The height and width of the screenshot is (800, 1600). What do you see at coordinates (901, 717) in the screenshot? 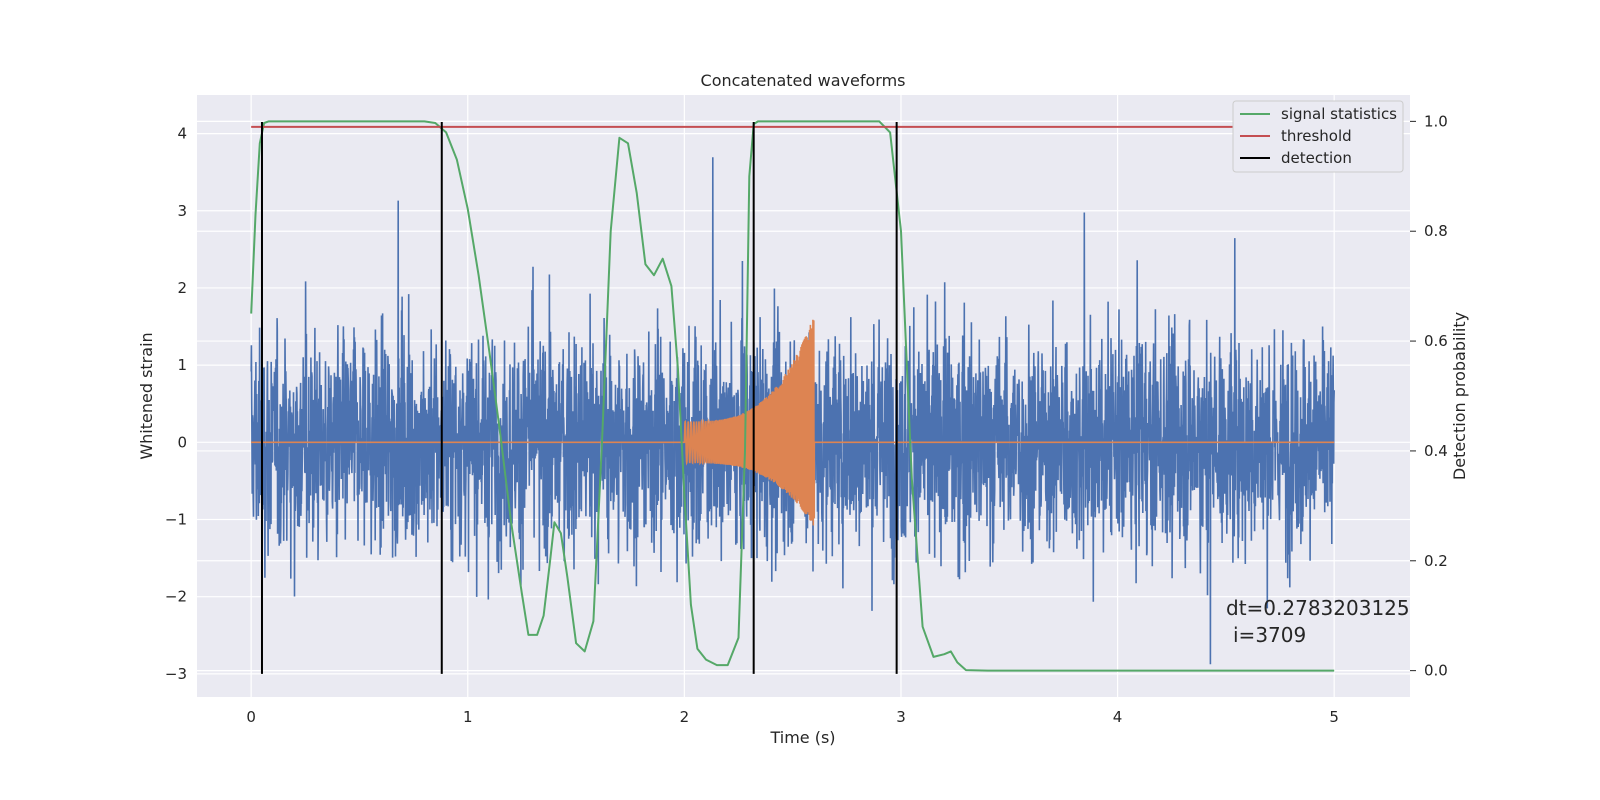
I see `x-tick-label-3: 3` at bounding box center [901, 717].